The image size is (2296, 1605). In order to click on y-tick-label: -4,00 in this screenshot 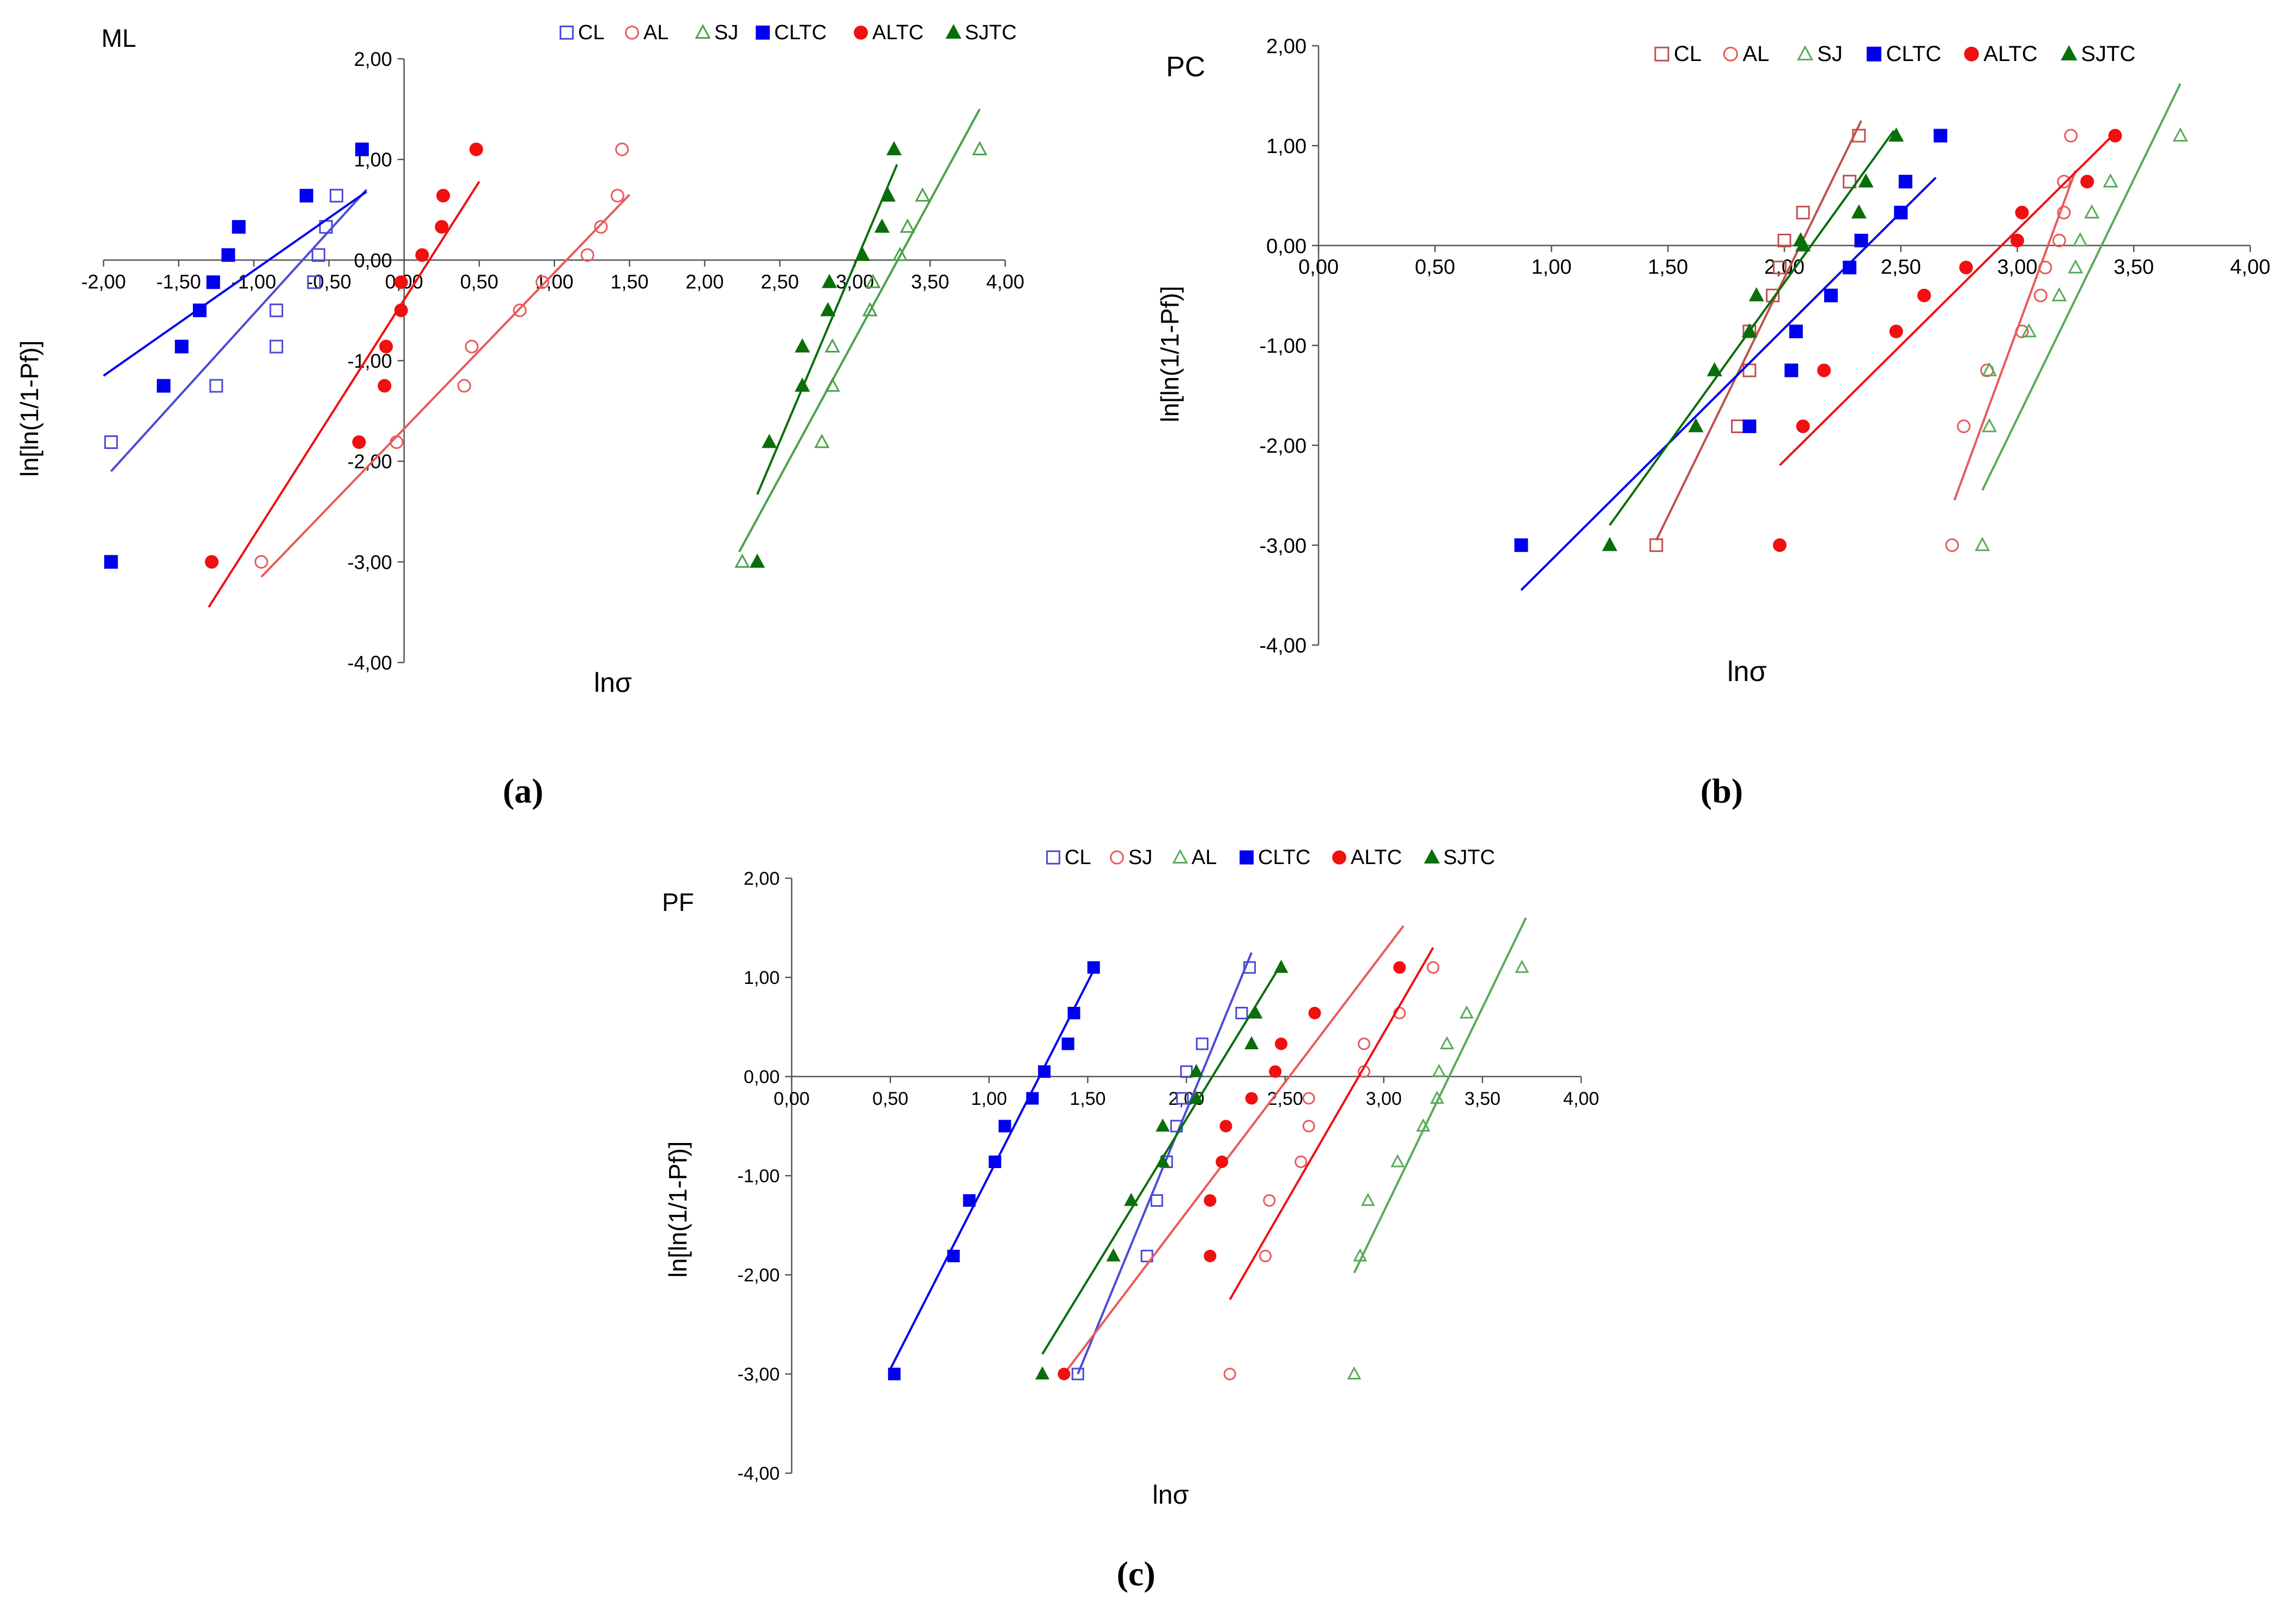, I will do `click(370, 663)`.